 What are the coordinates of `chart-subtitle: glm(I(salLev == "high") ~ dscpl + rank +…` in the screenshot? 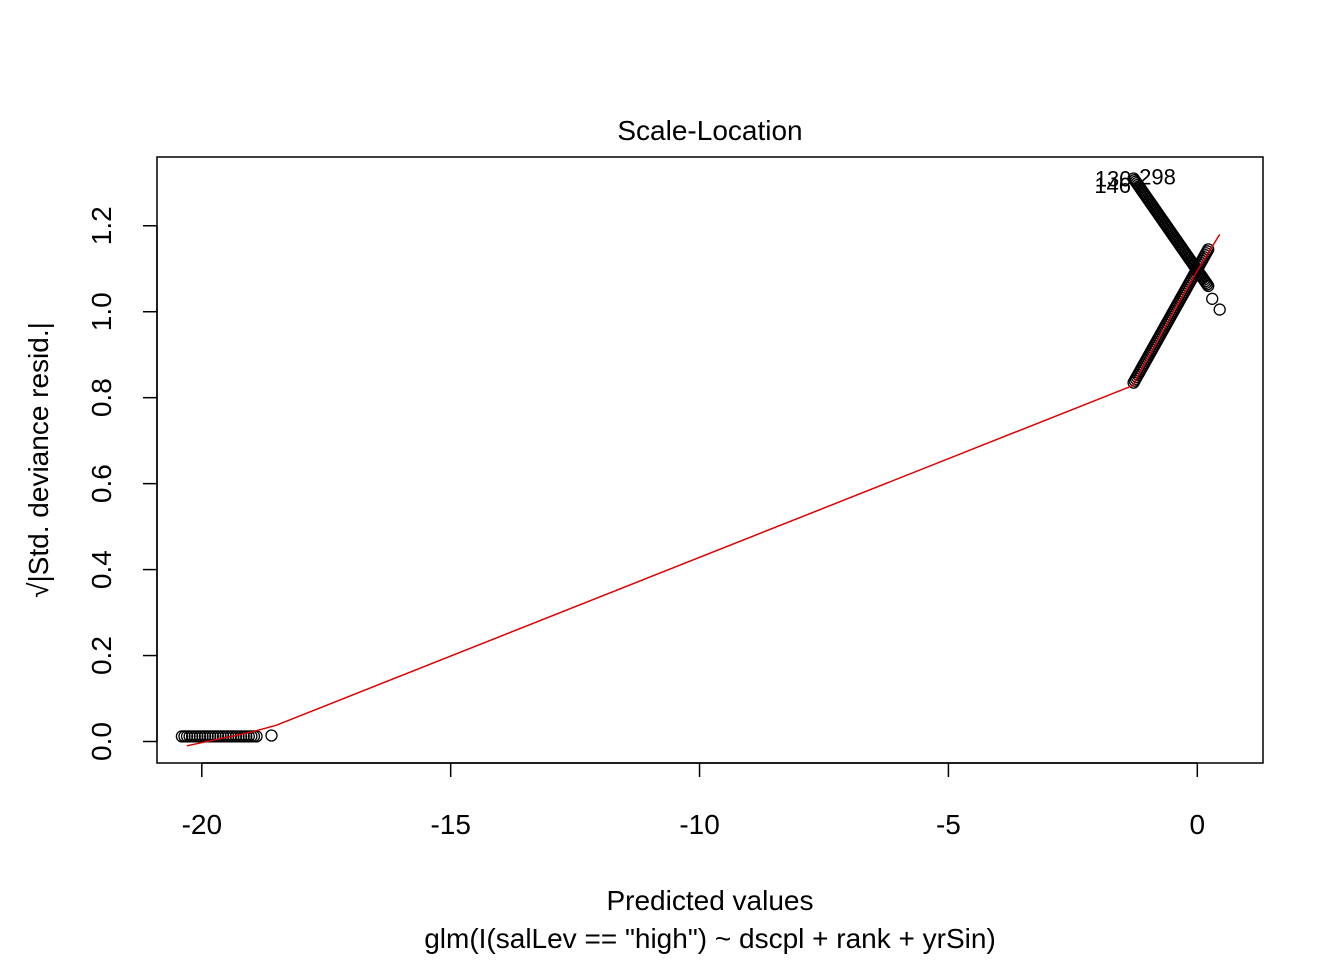 It's located at (710, 938).